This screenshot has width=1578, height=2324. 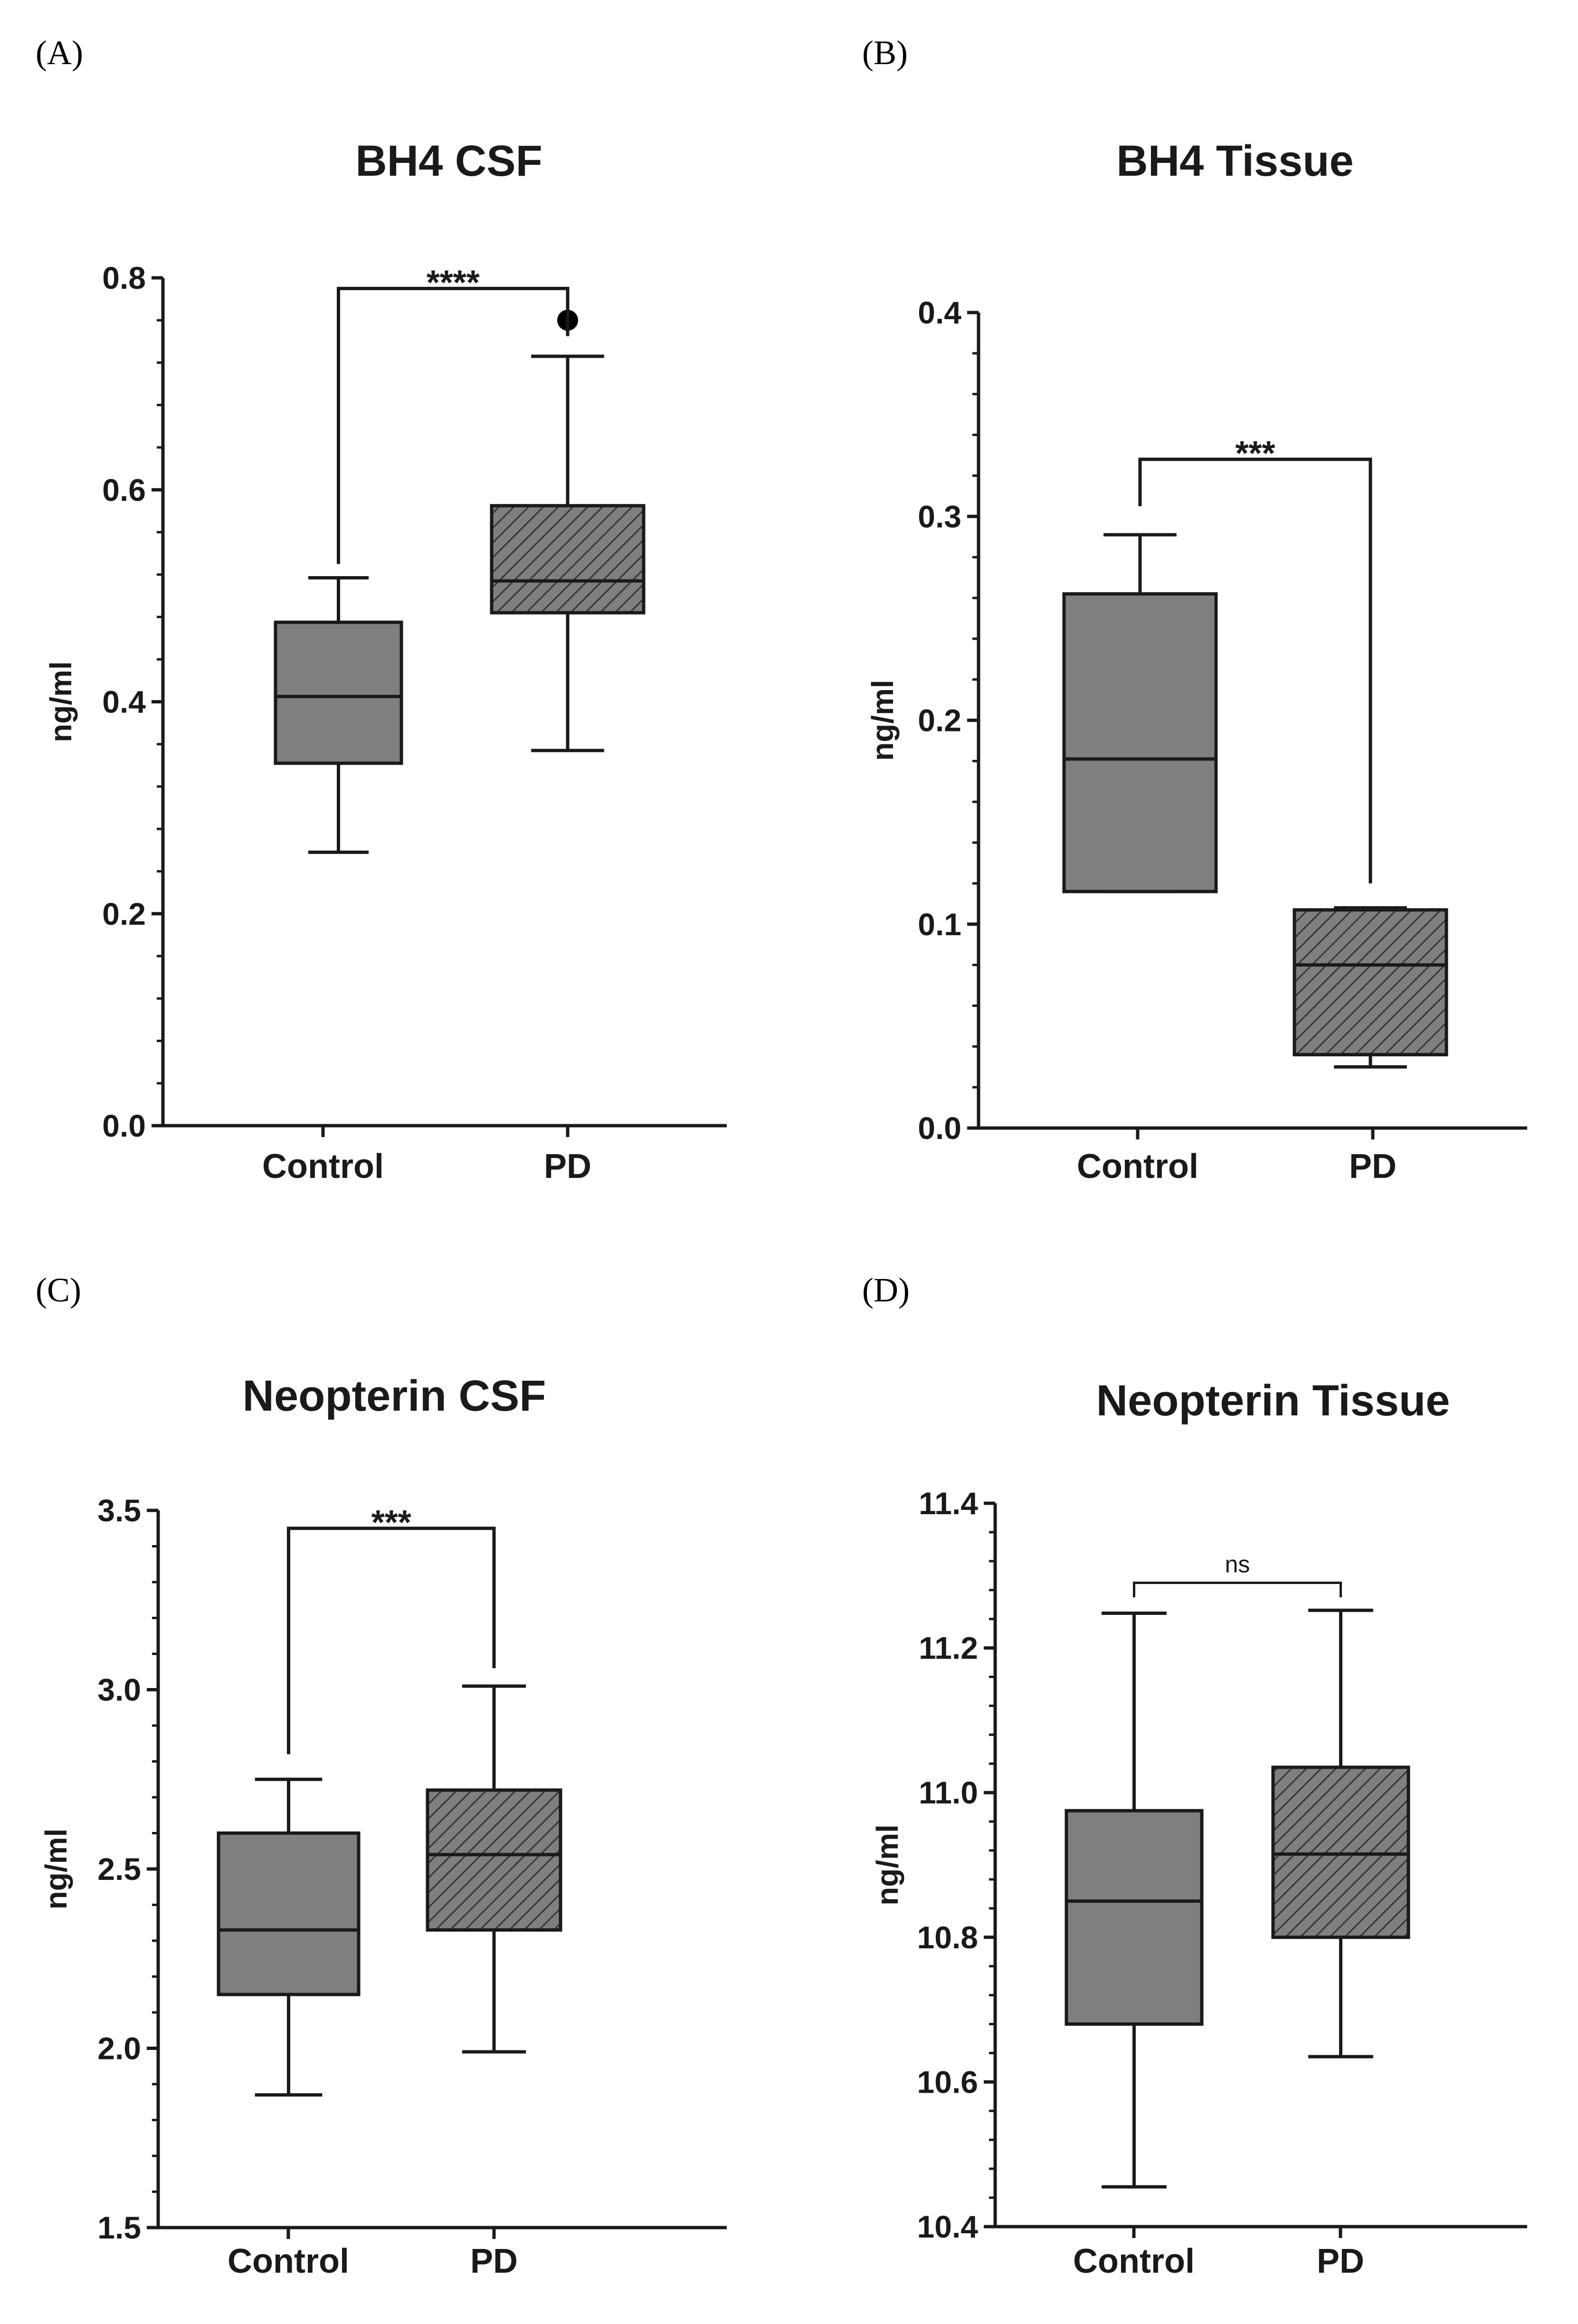 What do you see at coordinates (119, 1869) in the screenshot?
I see `y-tick-label: 2.5` at bounding box center [119, 1869].